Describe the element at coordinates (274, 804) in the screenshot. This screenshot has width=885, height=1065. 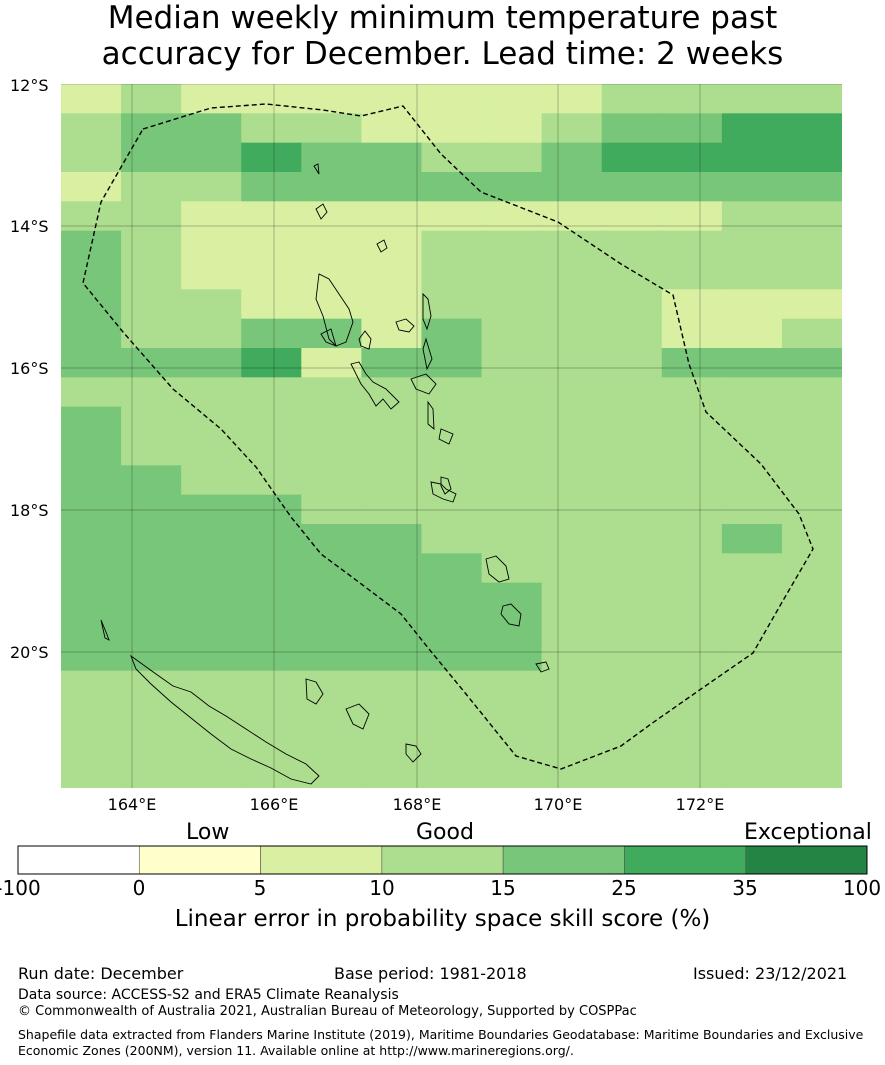
I see `lon-label-166e: 166°E` at that location.